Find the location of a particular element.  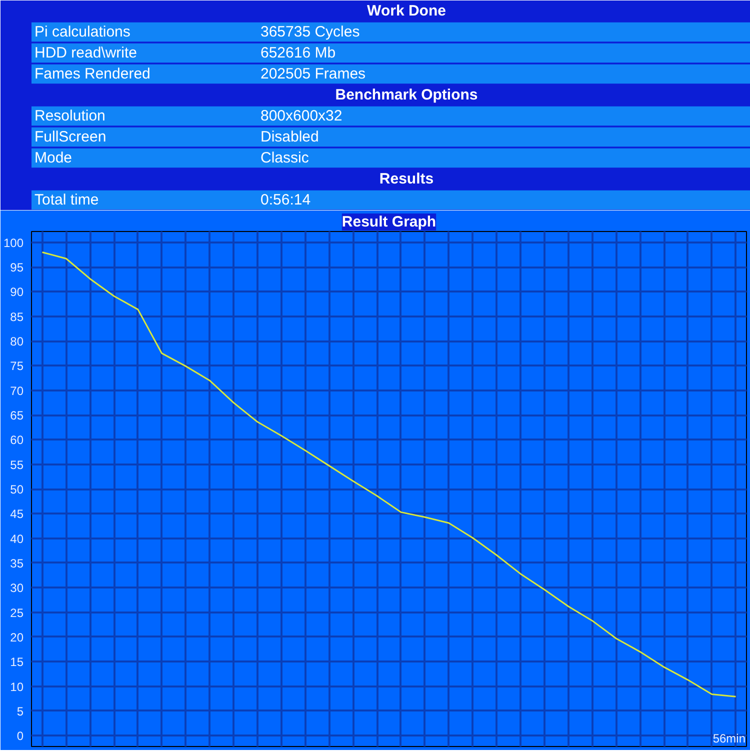

y-tick-label: 30 is located at coordinates (17, 588).